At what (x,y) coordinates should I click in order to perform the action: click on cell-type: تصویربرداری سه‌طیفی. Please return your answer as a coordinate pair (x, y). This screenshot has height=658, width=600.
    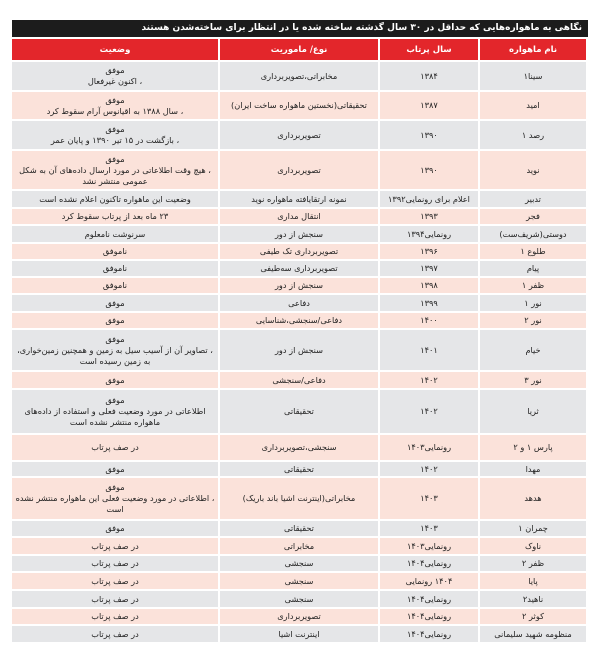
    Looking at the image, I should click on (299, 268).